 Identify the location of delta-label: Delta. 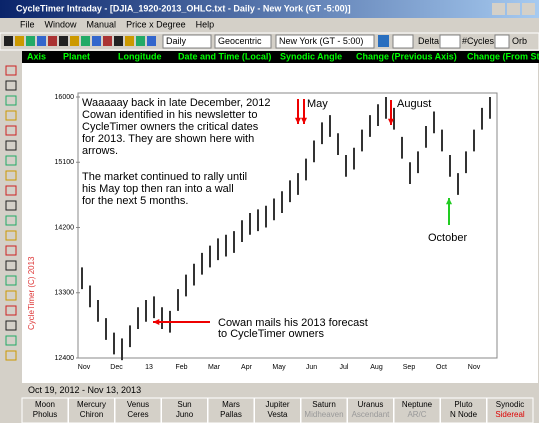
(428, 41).